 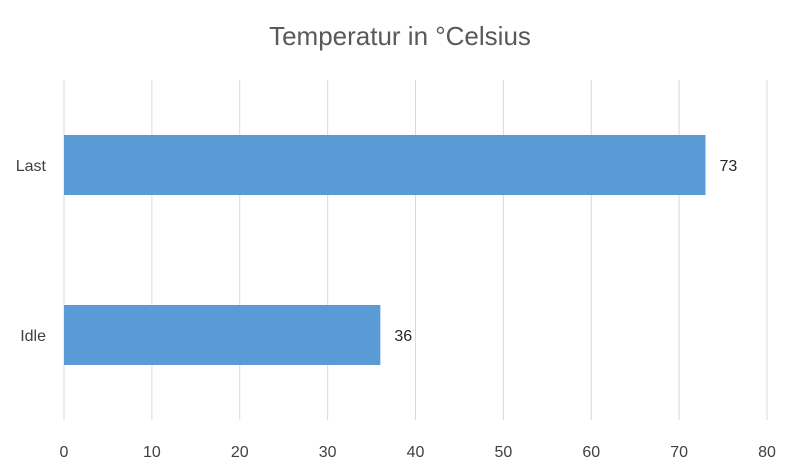 I want to click on x-tick-label: 60, so click(x=591, y=452).